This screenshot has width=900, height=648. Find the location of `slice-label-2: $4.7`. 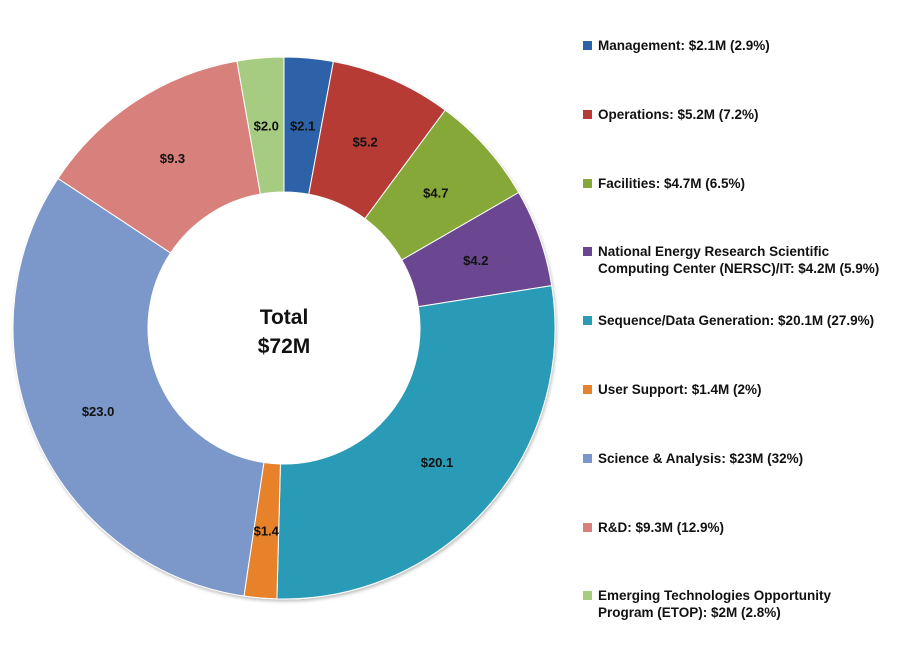

slice-label-2: $4.7 is located at coordinates (435, 192).